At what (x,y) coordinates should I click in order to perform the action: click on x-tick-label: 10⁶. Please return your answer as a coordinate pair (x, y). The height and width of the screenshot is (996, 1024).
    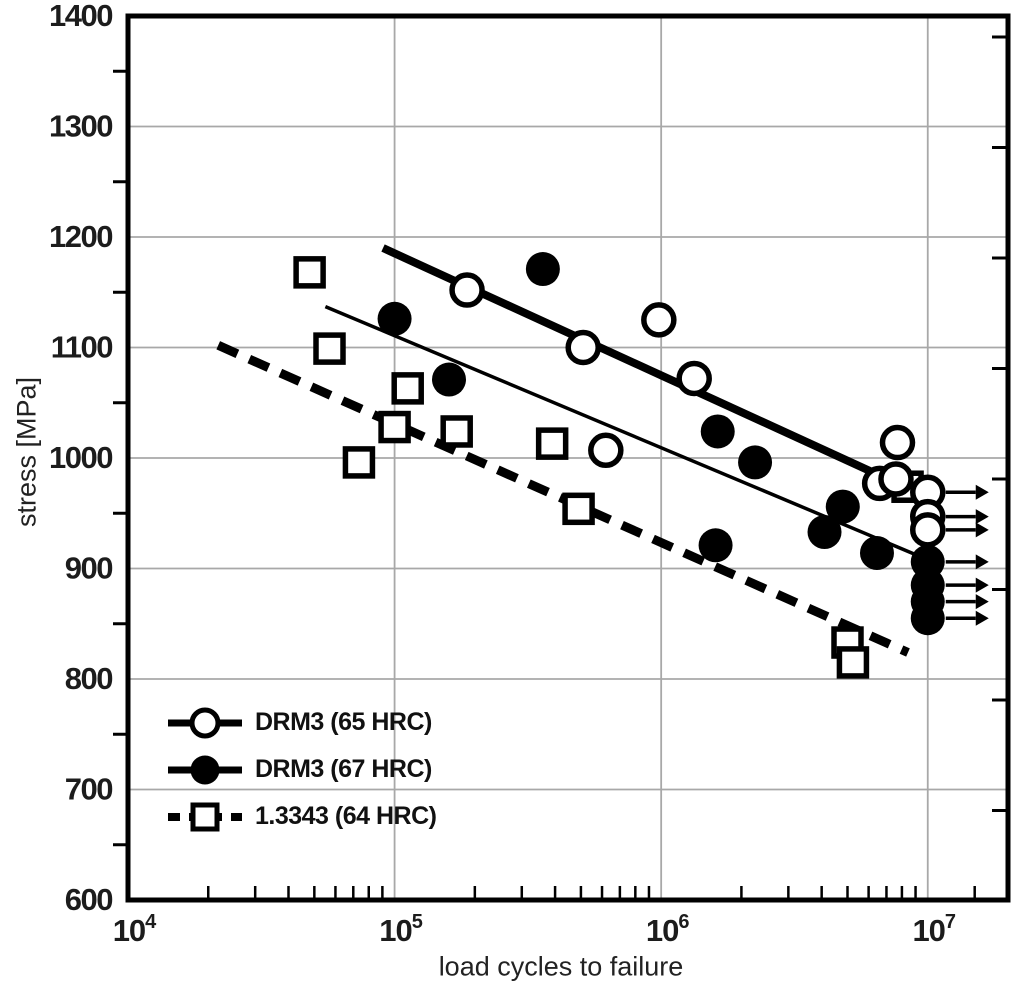
    Looking at the image, I should click on (667, 929).